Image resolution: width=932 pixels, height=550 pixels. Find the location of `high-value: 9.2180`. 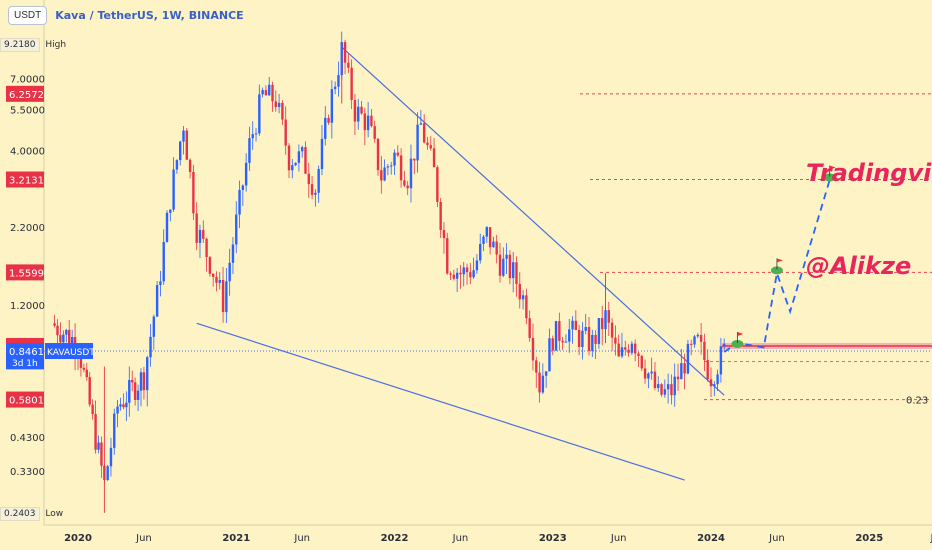

high-value: 9.2180 is located at coordinates (20, 45).